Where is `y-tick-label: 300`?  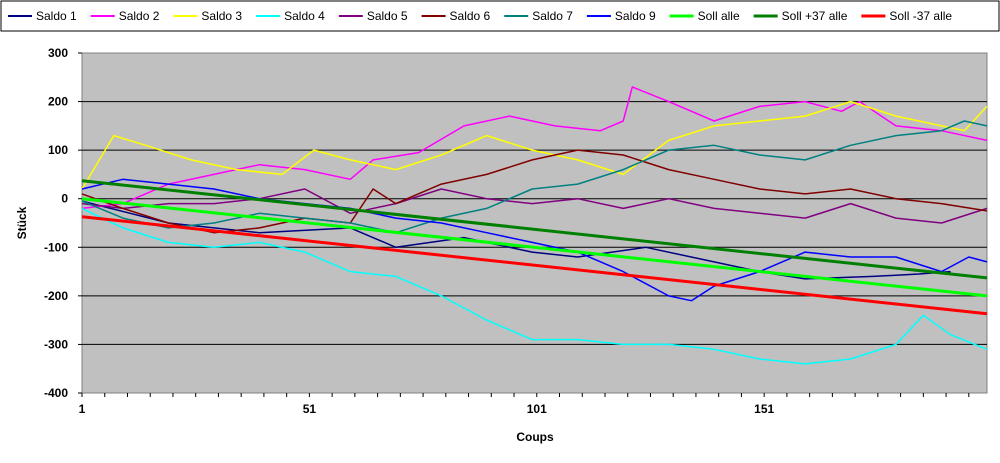
y-tick-label: 300 is located at coordinates (58, 53).